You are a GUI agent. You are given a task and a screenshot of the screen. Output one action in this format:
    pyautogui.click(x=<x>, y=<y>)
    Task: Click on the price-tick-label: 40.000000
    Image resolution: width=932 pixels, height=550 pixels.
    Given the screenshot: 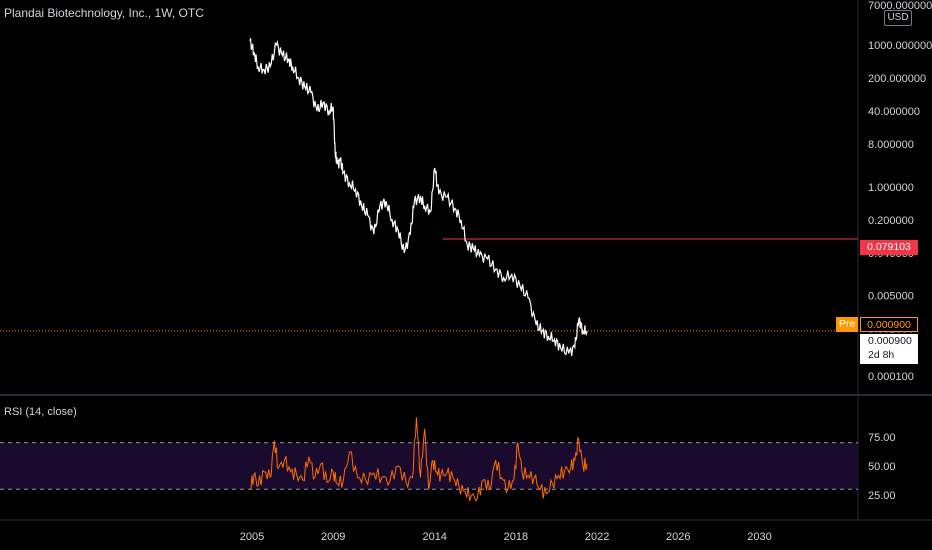 What is the action you would take?
    pyautogui.click(x=894, y=112)
    